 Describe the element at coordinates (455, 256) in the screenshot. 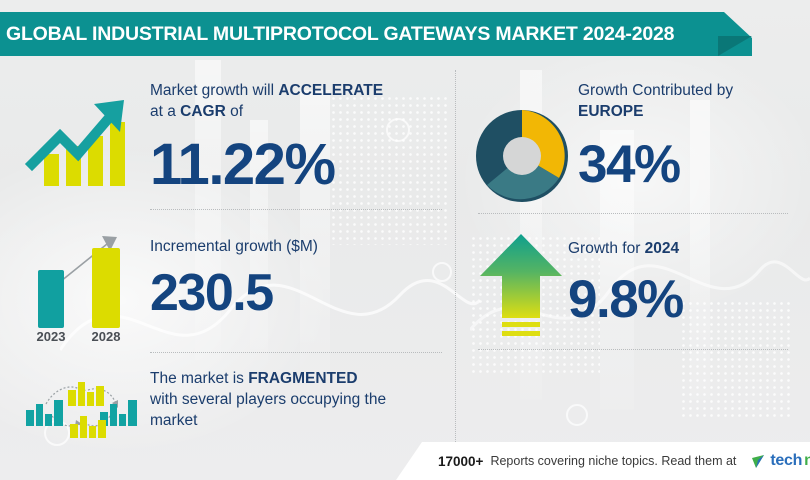

I see `column-divider` at that location.